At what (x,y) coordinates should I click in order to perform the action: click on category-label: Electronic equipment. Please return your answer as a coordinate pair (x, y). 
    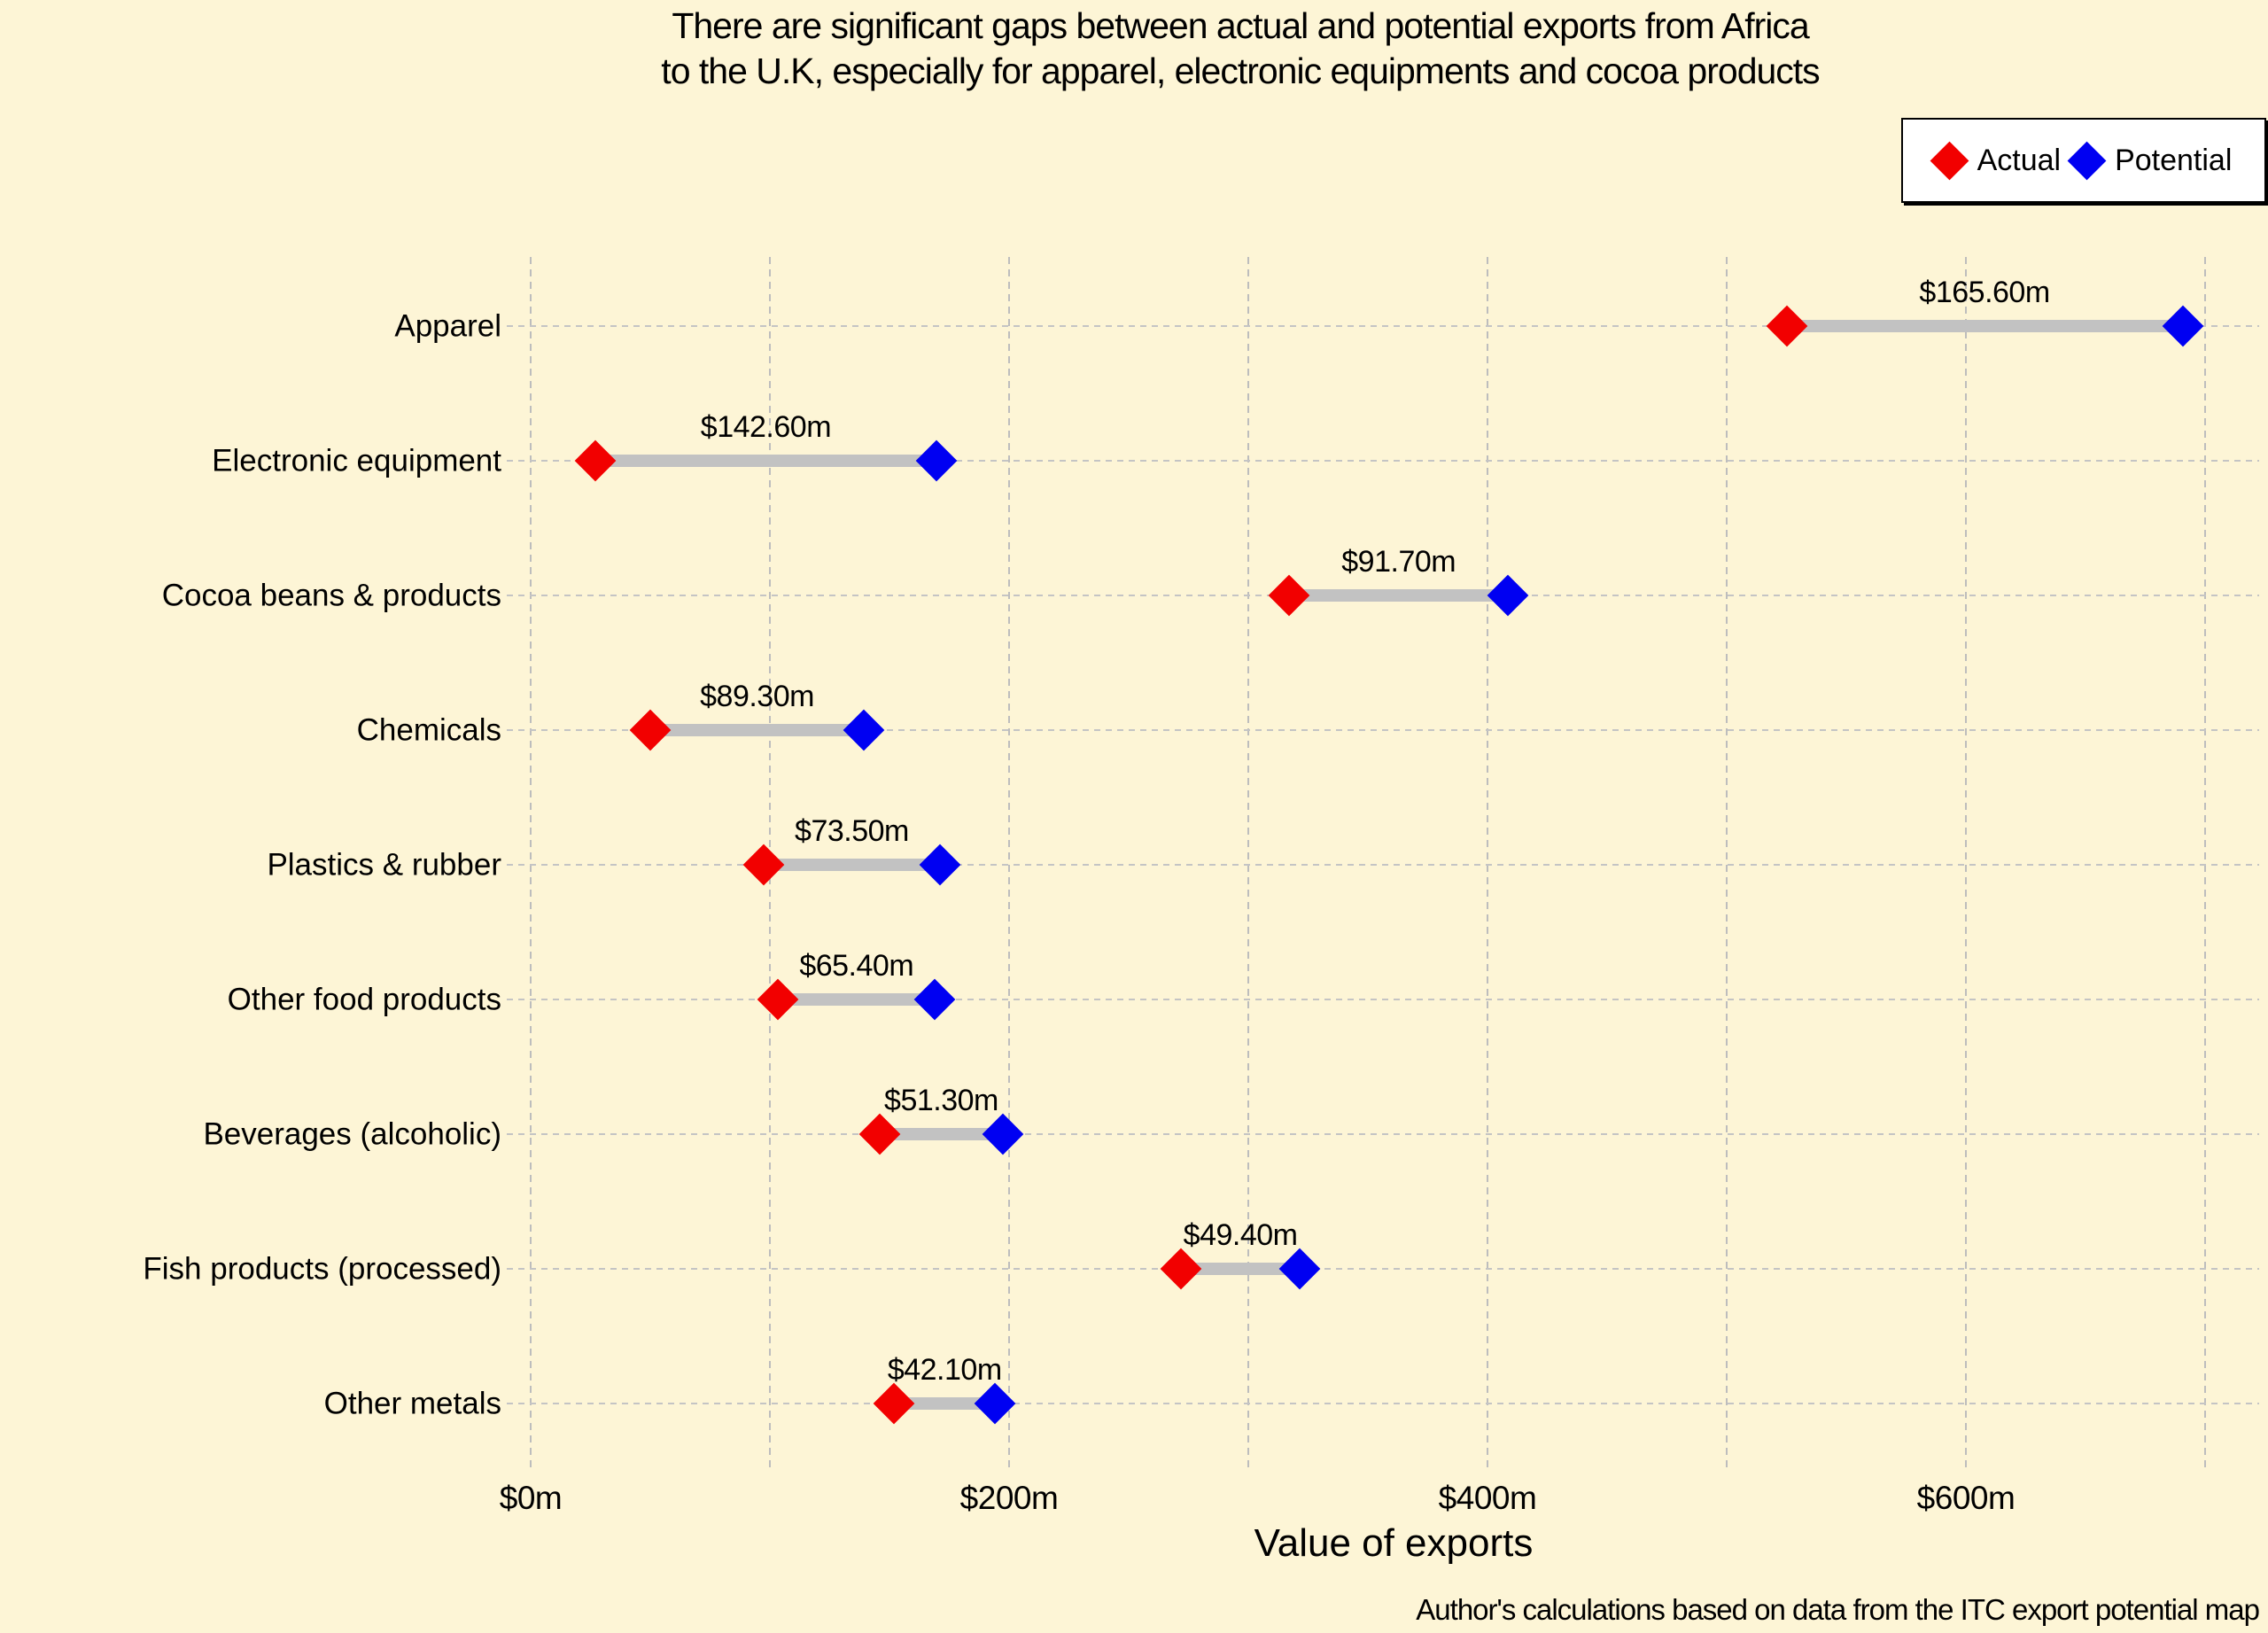
    Looking at the image, I should click on (356, 460).